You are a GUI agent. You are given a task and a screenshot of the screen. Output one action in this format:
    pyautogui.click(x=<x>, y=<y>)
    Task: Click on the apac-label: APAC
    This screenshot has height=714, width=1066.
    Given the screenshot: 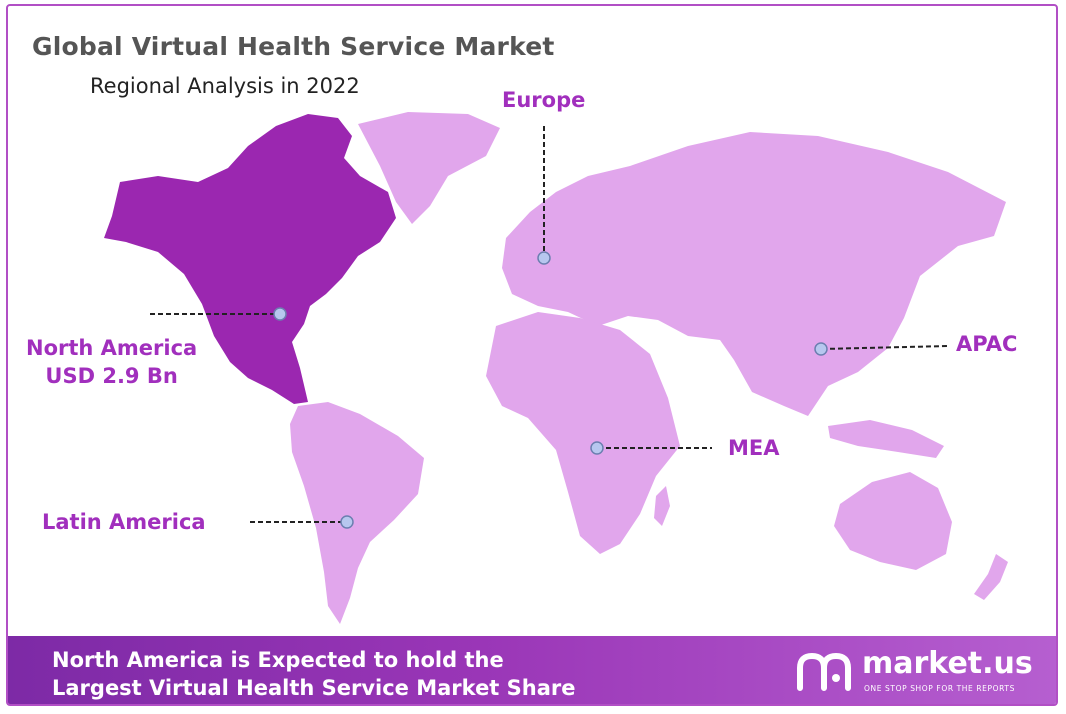 What is the action you would take?
    pyautogui.click(x=987, y=344)
    